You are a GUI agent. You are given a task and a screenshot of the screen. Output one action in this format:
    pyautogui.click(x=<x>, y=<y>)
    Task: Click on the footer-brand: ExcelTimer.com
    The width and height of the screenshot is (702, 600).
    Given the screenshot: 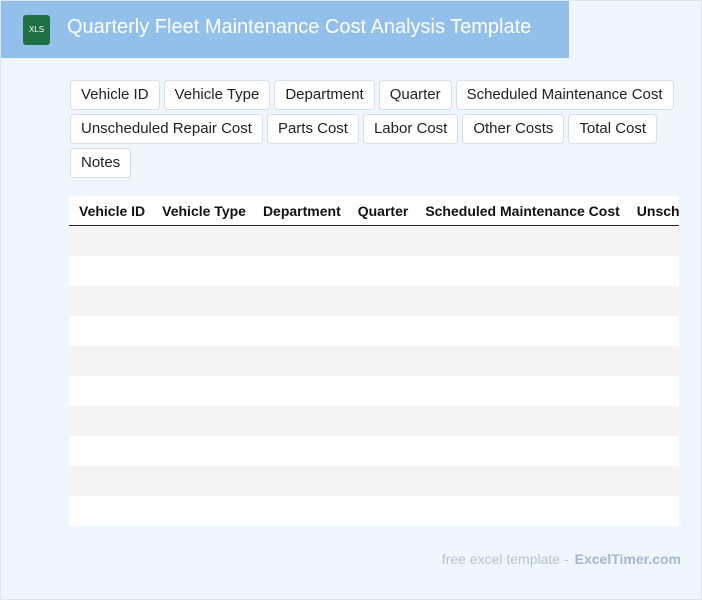 What is the action you would take?
    pyautogui.click(x=627, y=559)
    